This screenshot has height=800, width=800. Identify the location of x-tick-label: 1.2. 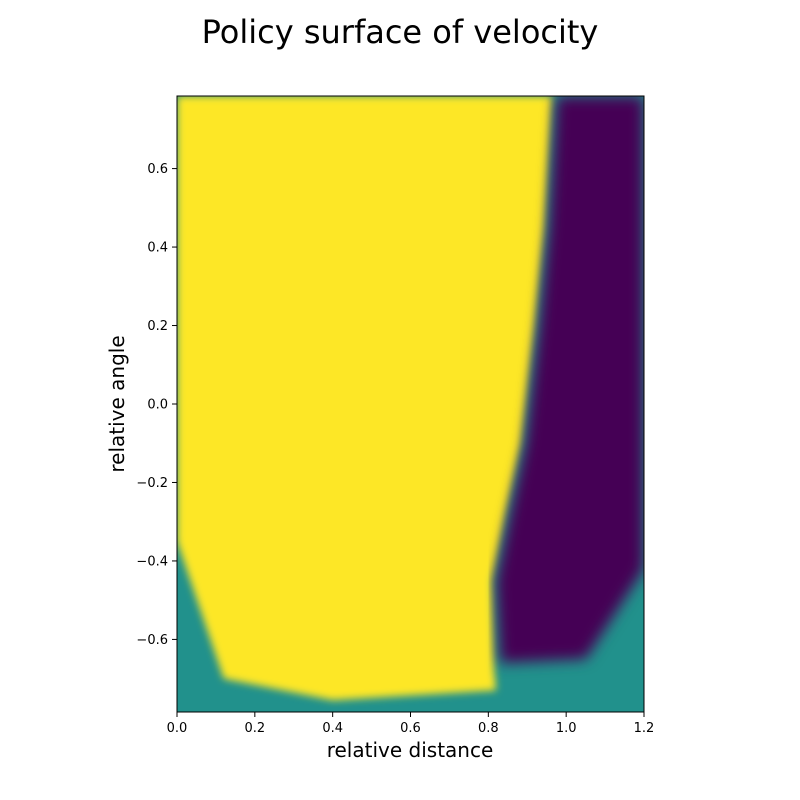
(644, 728).